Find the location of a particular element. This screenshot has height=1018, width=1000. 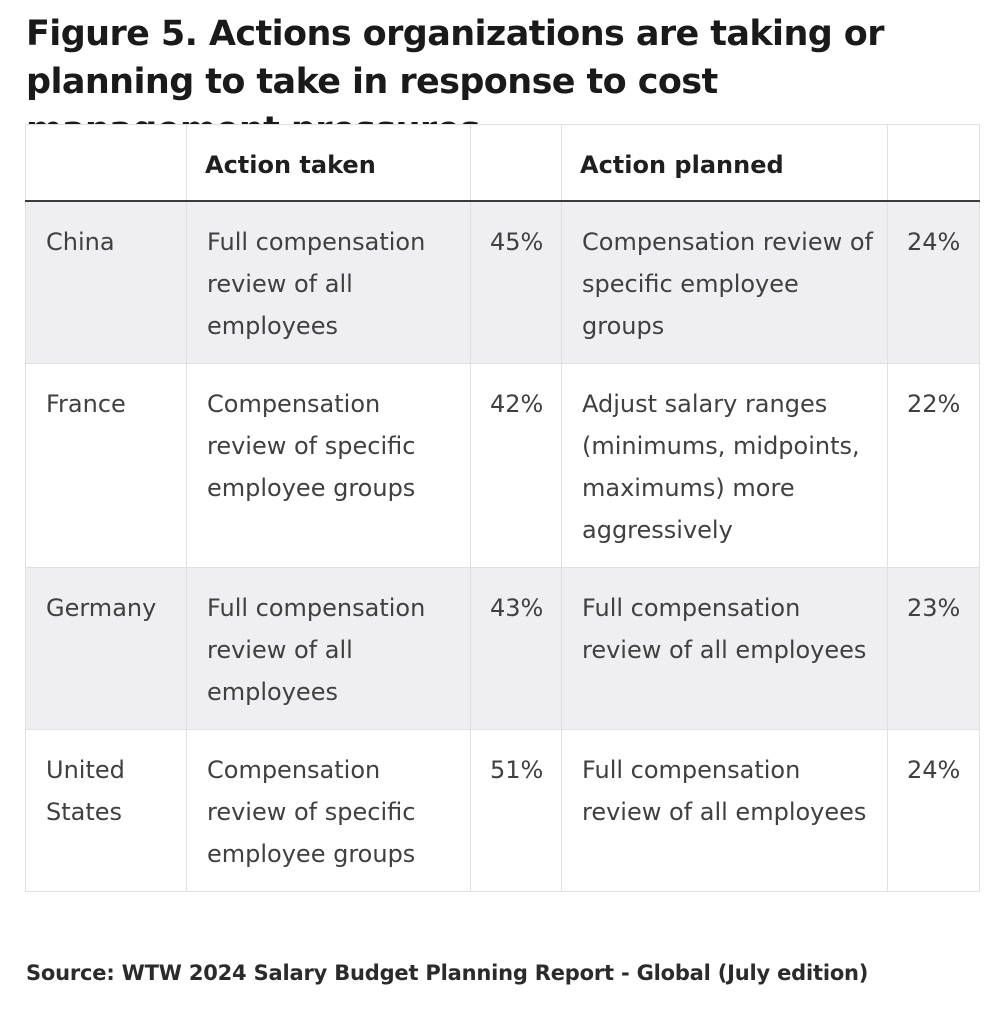

header-action-planned-pct is located at coordinates (933, 163).